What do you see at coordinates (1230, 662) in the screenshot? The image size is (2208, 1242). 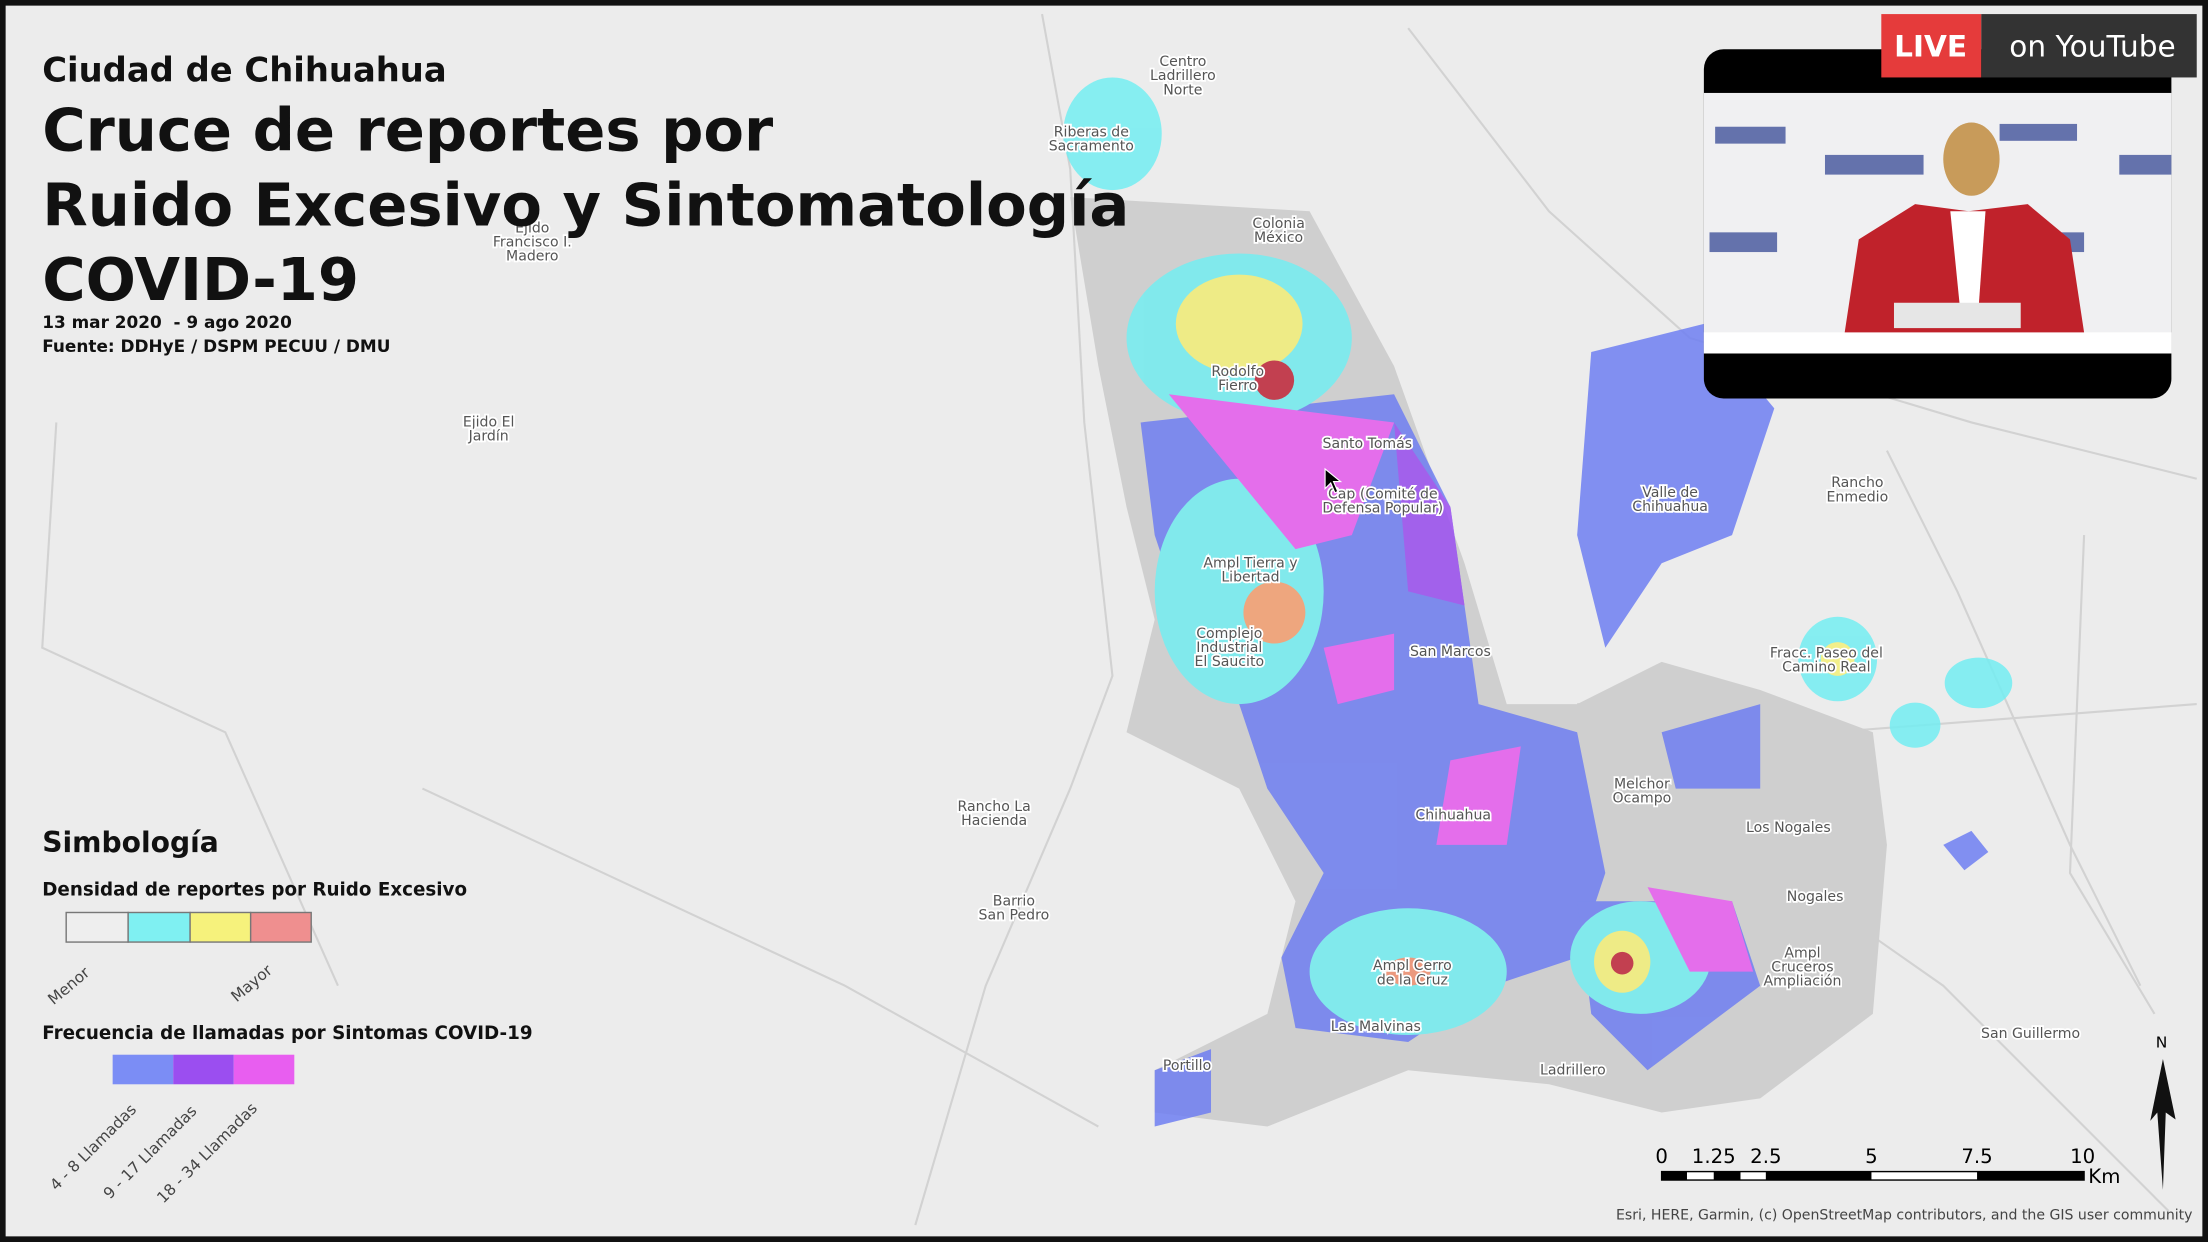 I see `place-label: El Saucito` at bounding box center [1230, 662].